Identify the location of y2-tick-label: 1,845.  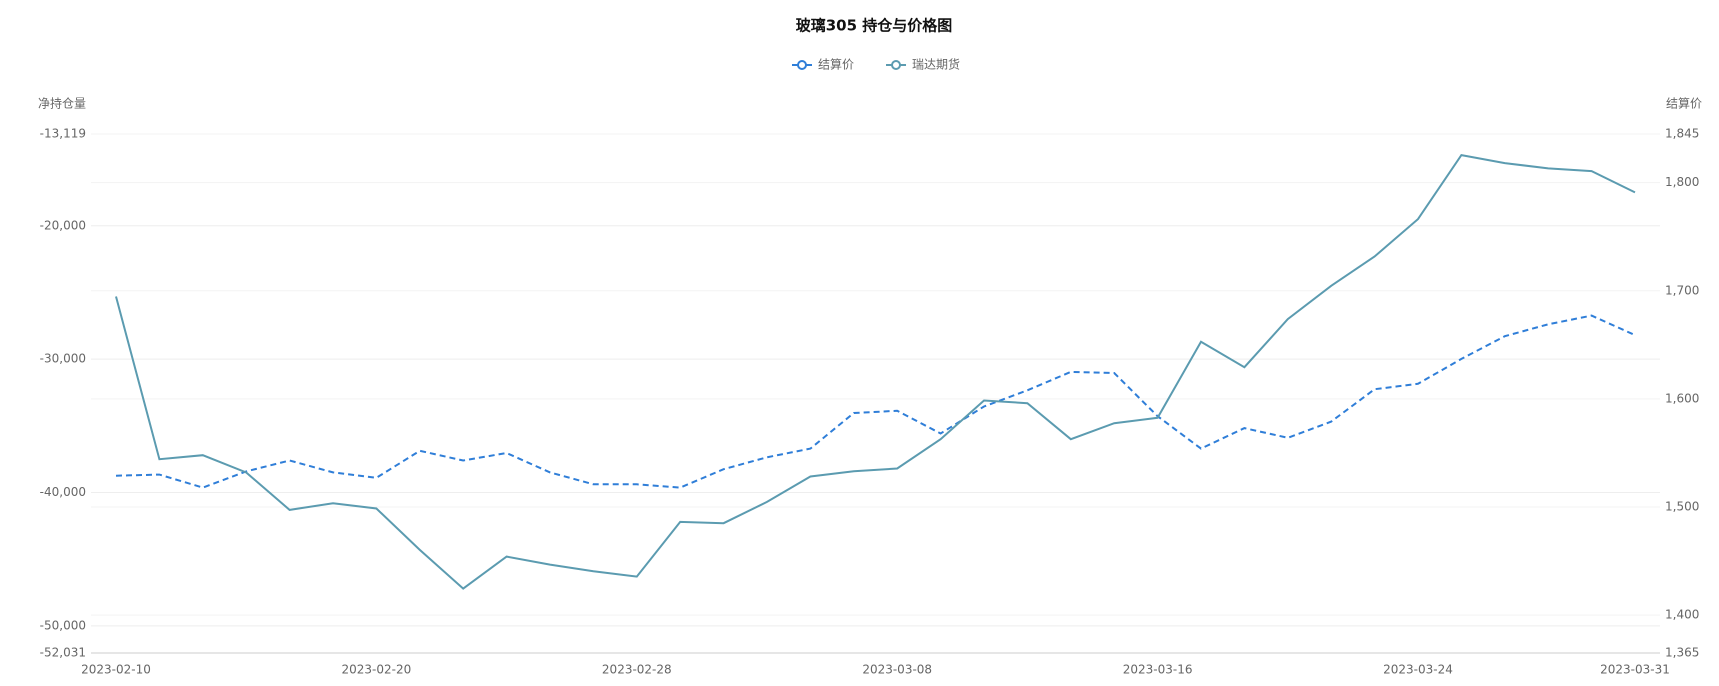
(1682, 134).